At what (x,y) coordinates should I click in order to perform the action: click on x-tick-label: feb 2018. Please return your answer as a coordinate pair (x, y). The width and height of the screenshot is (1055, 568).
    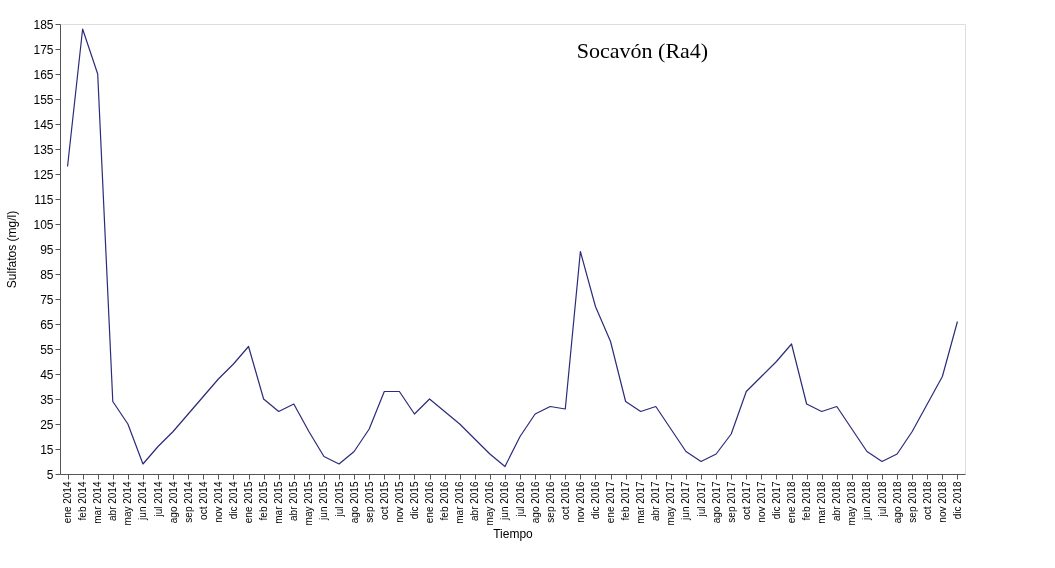
    Looking at the image, I should click on (807, 501).